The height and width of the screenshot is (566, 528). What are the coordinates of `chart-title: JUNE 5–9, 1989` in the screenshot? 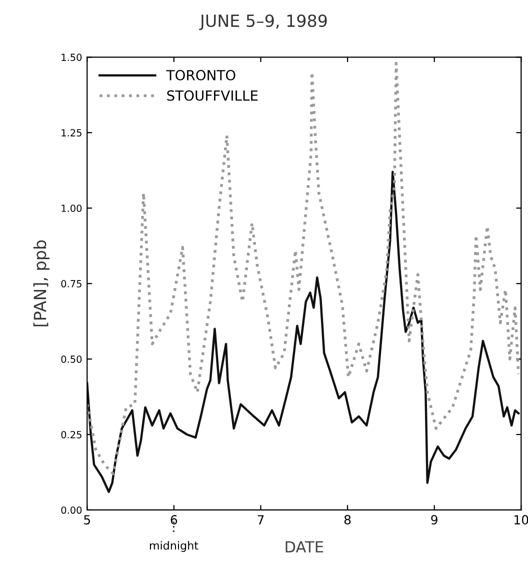 It's located at (263, 22).